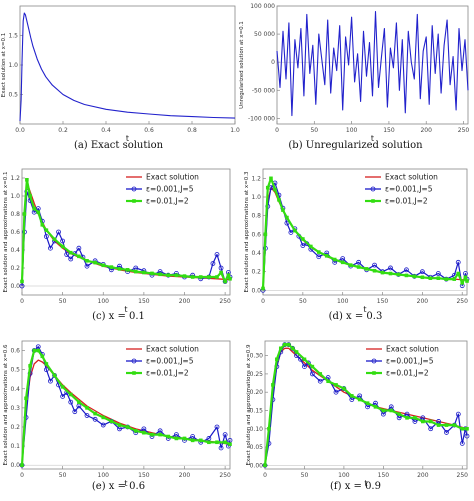  I want to click on x-tick-label: 200, so click(423, 301).